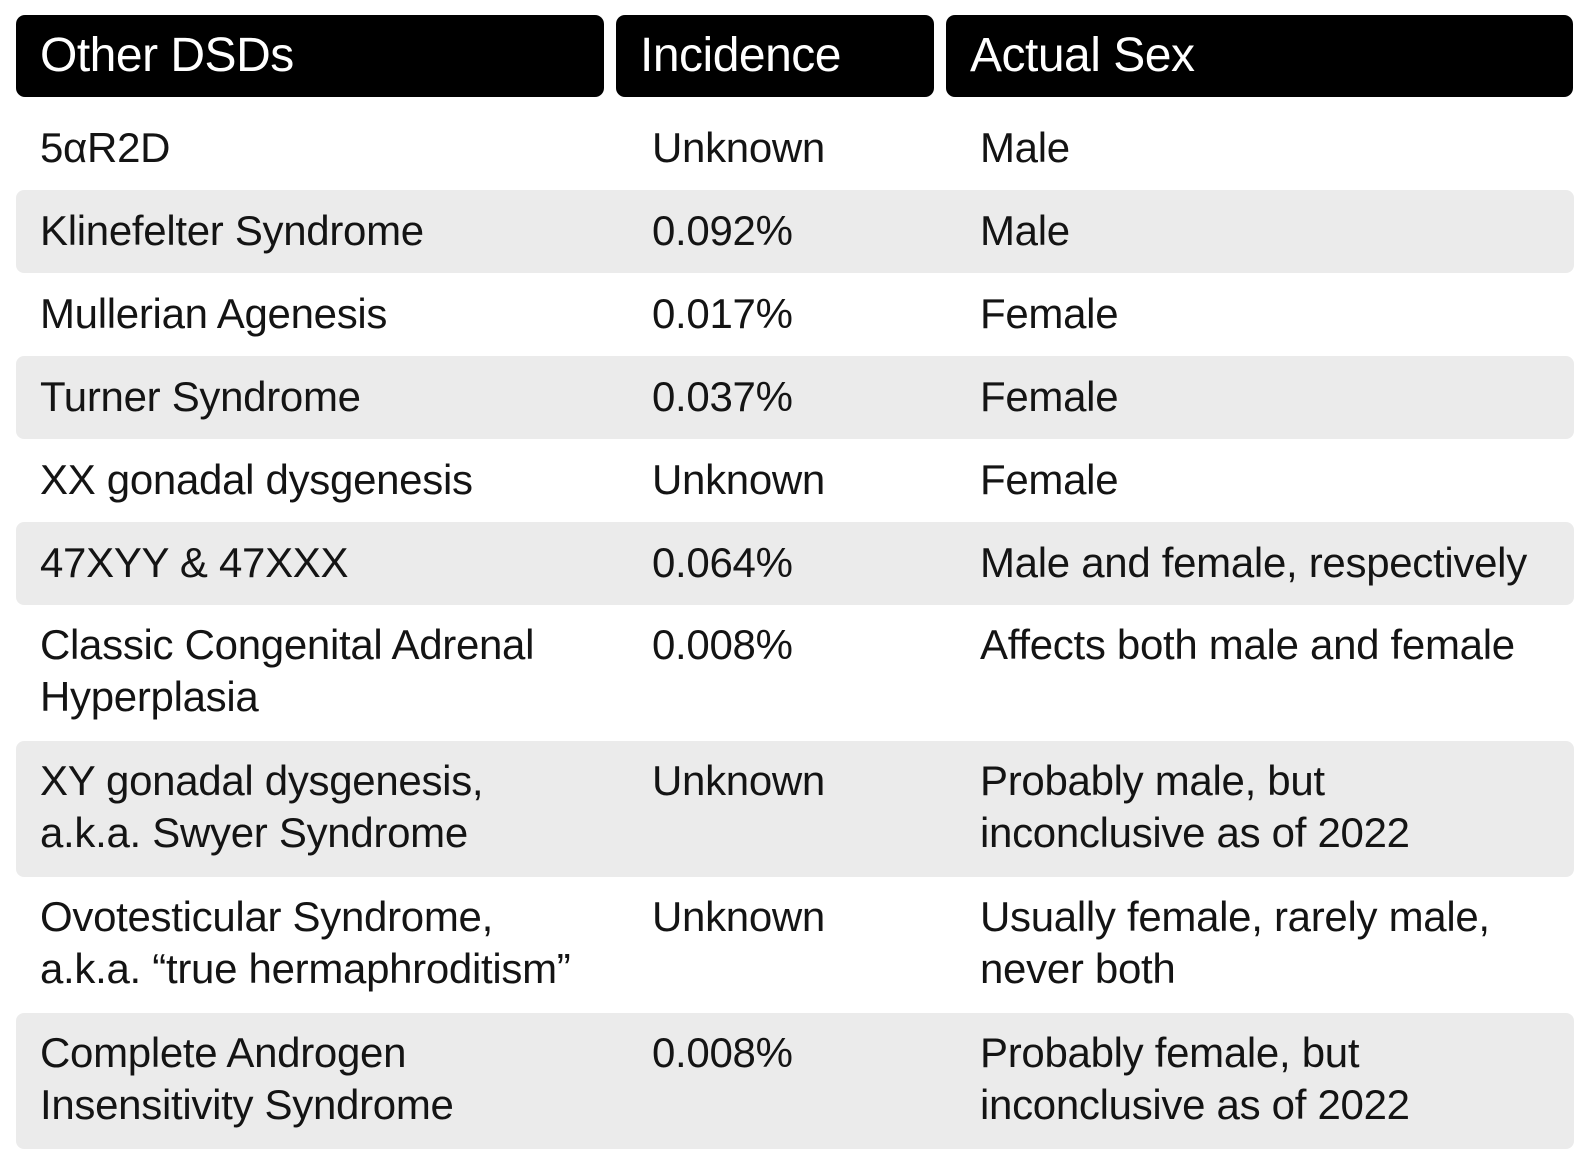  I want to click on condition-text: Mullerian Agenesis, so click(214, 313).